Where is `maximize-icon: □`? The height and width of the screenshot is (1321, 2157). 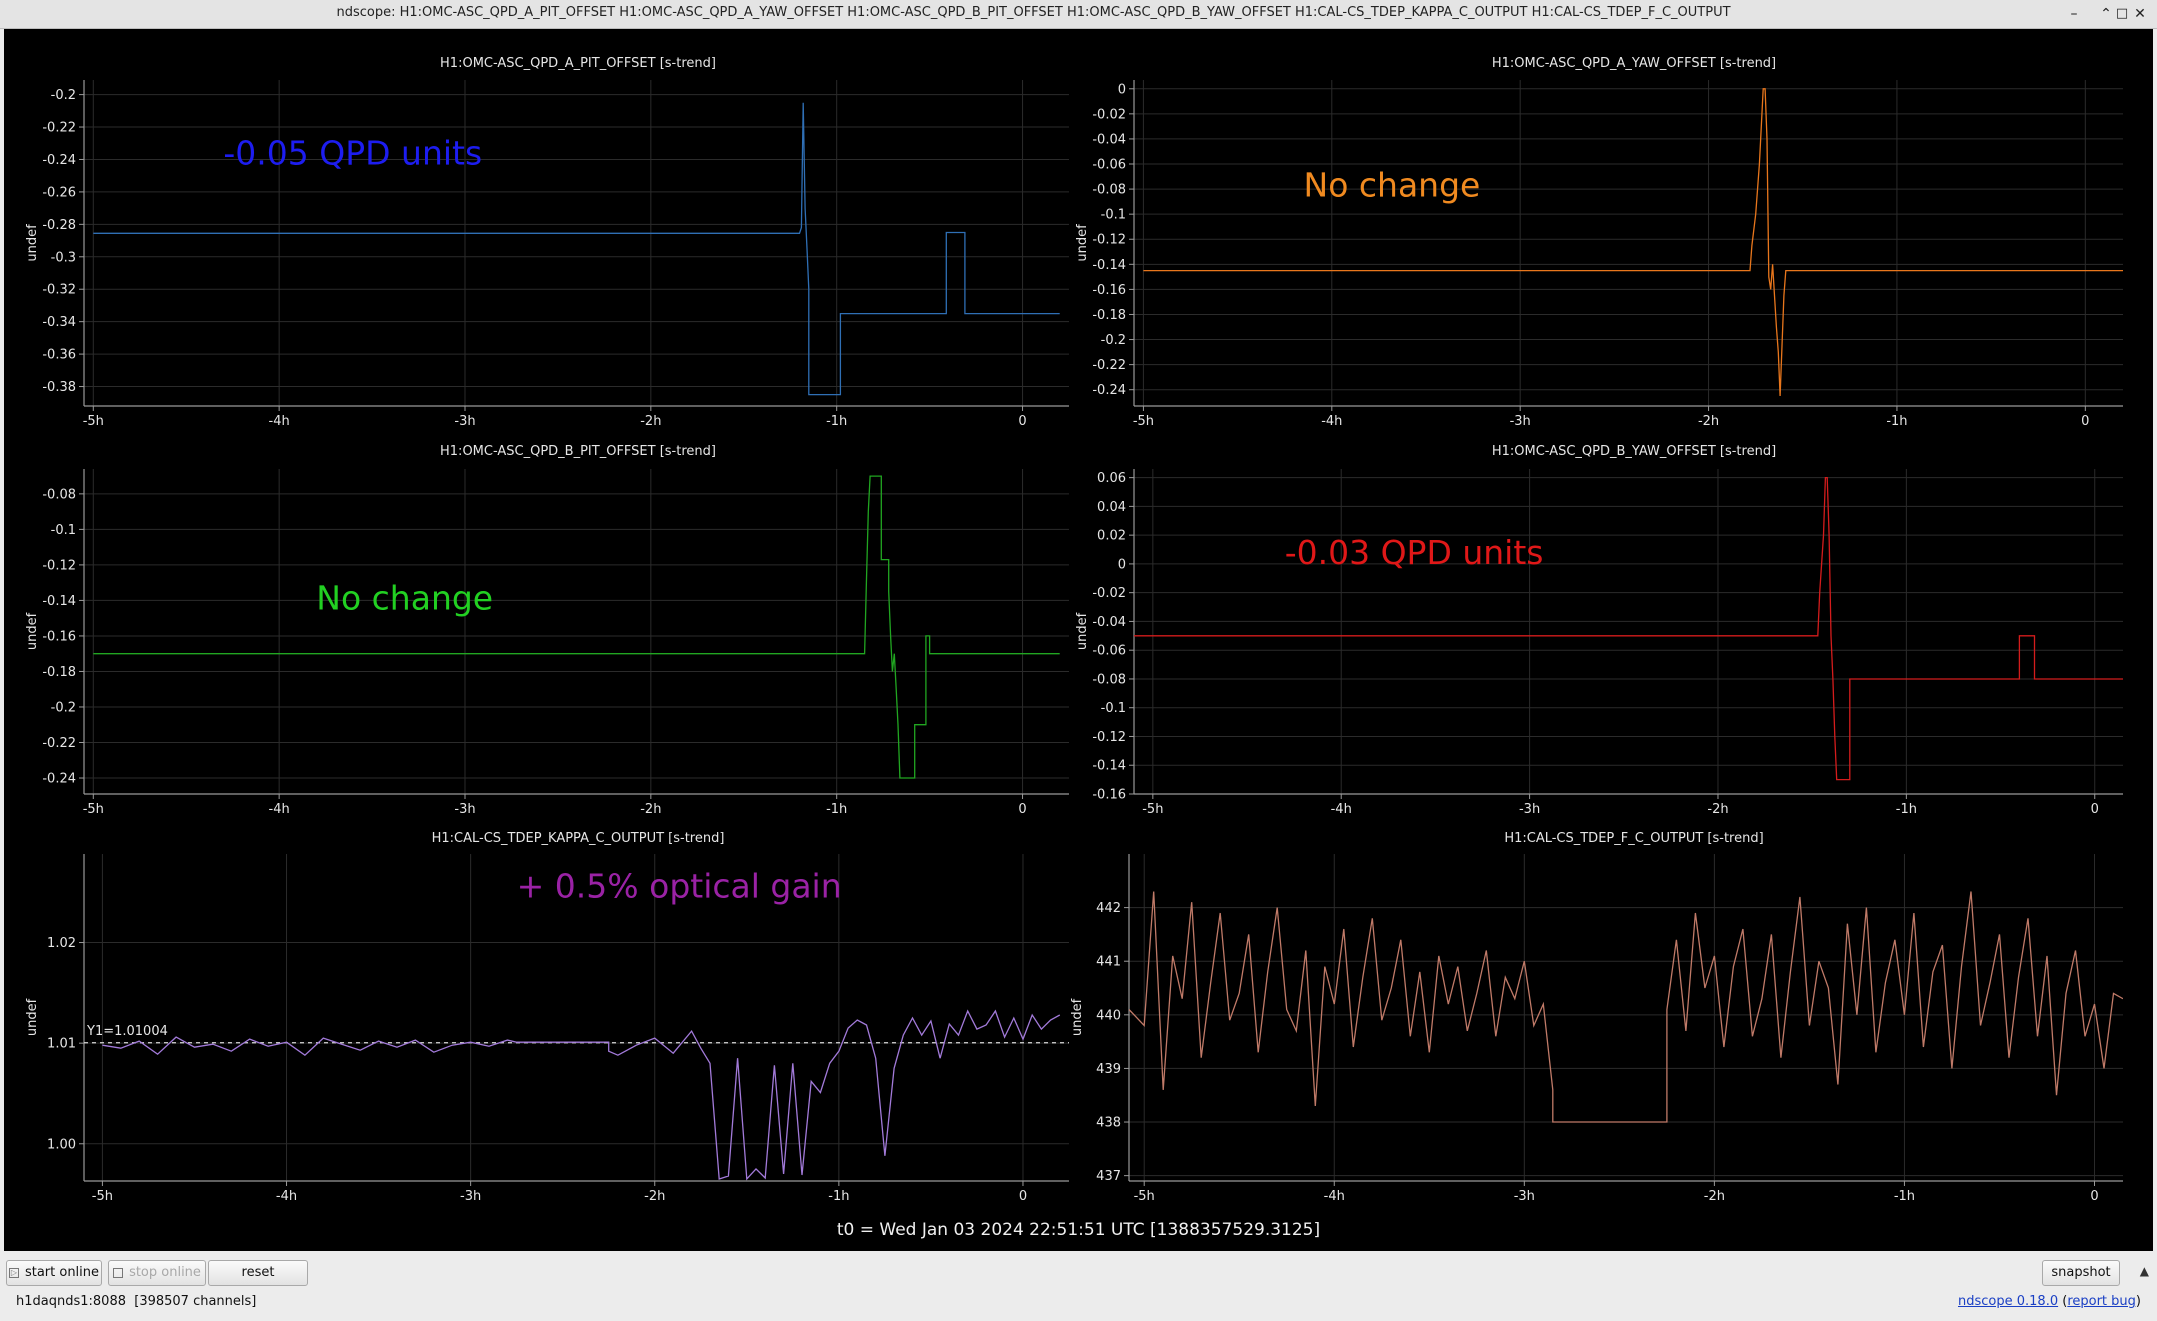 maximize-icon: □ is located at coordinates (2122, 13).